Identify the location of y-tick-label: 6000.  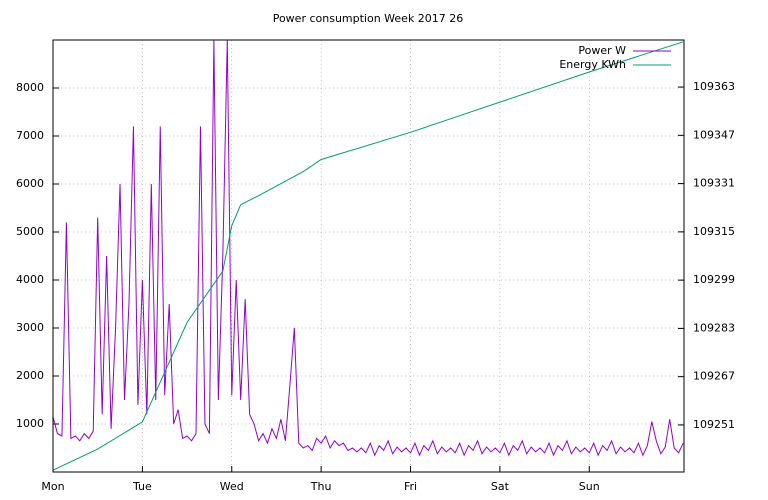
(30, 183).